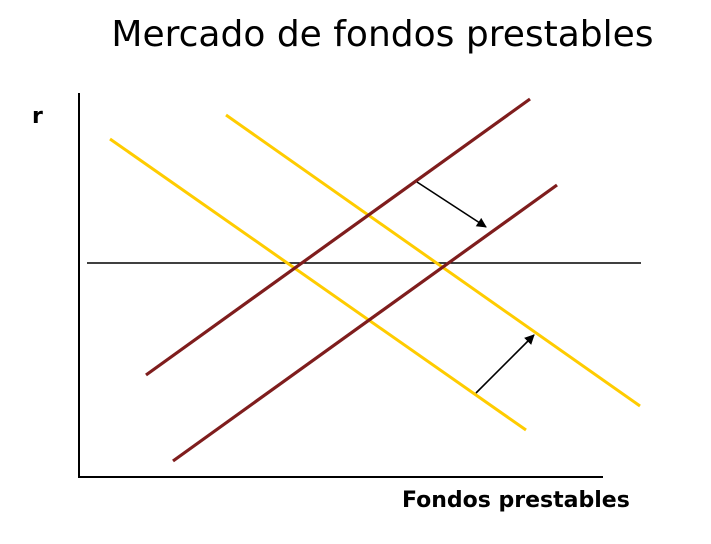 Image resolution: width=711 pixels, height=544 pixels. I want to click on demand-shift-arrow, so click(505, 364).